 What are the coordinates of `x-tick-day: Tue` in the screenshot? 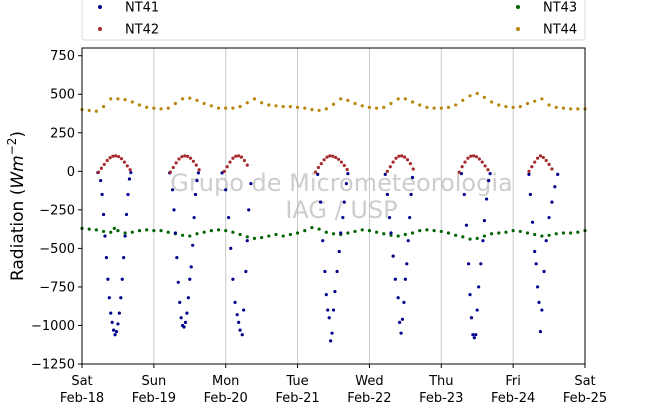 It's located at (296, 381).